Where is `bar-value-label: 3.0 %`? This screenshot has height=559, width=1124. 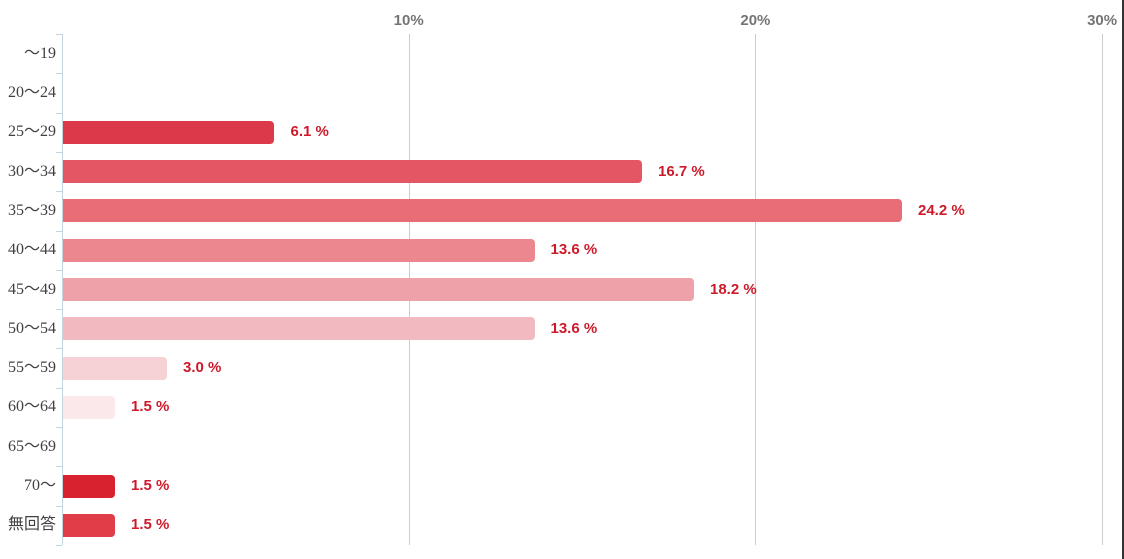
bar-value-label: 3.0 % is located at coordinates (202, 368).